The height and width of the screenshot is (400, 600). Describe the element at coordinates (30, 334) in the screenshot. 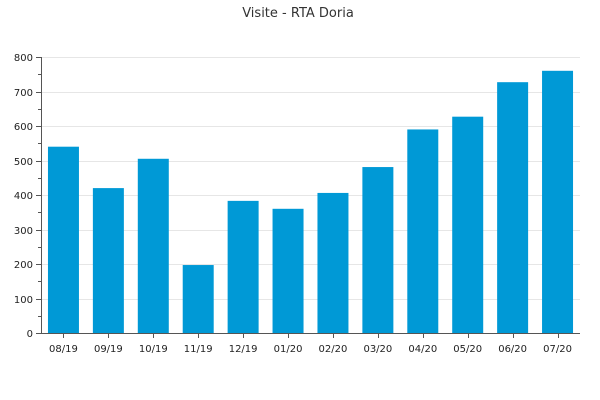

I see `y-tick-label: 0` at that location.